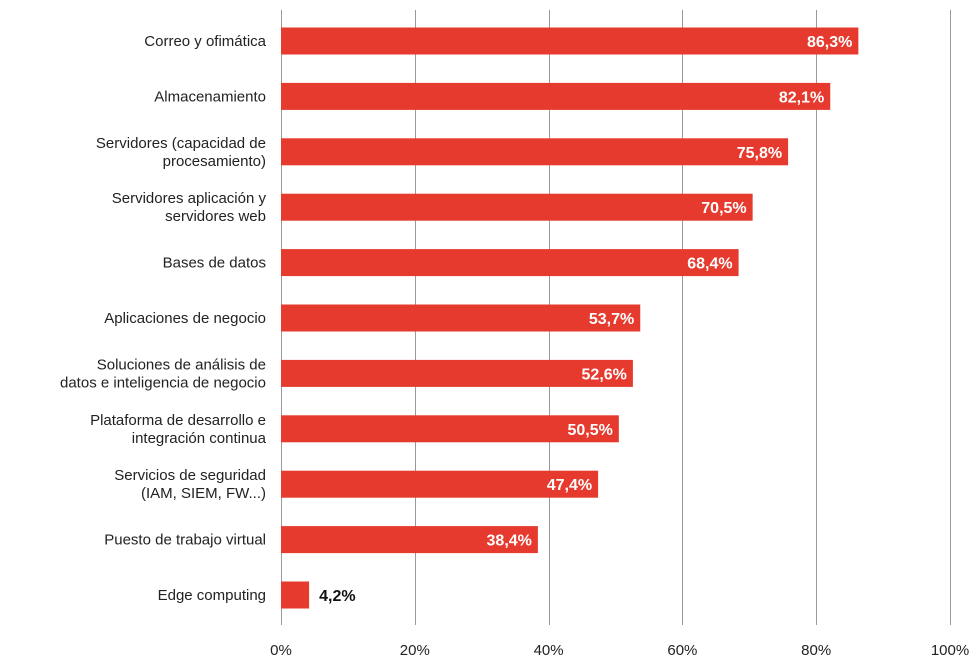 This screenshot has width=974, height=659. Describe the element at coordinates (415, 650) in the screenshot. I see `x-tick-label: 20%` at that location.